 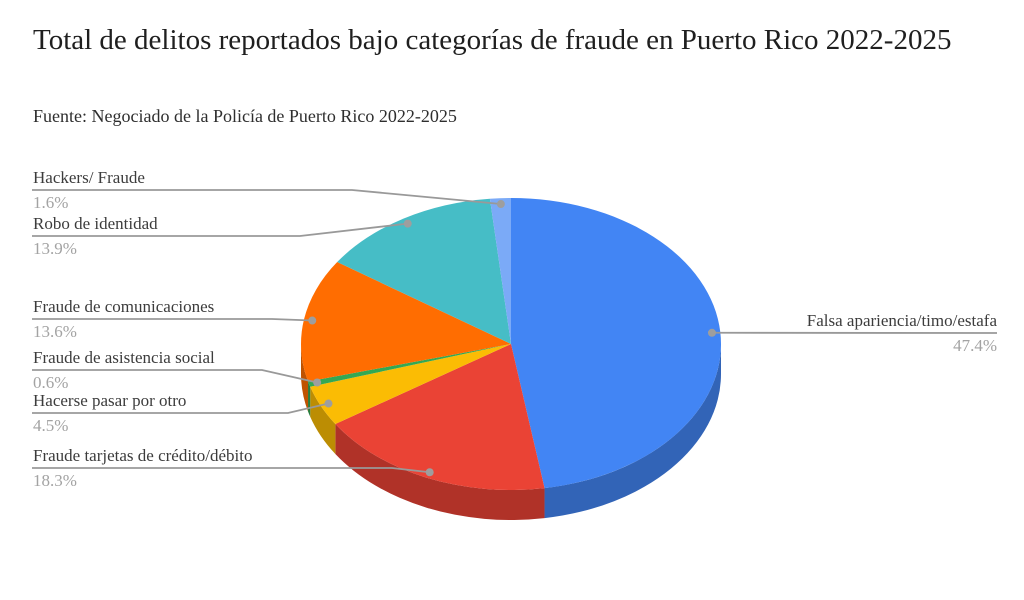 What do you see at coordinates (51, 425) in the screenshot?
I see `slice-percent: 4.5%` at bounding box center [51, 425].